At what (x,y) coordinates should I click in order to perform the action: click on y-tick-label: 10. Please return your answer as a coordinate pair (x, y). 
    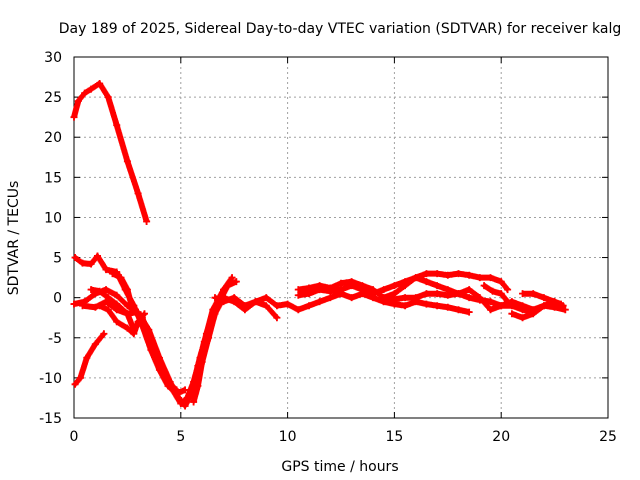
    Looking at the image, I should click on (53, 218).